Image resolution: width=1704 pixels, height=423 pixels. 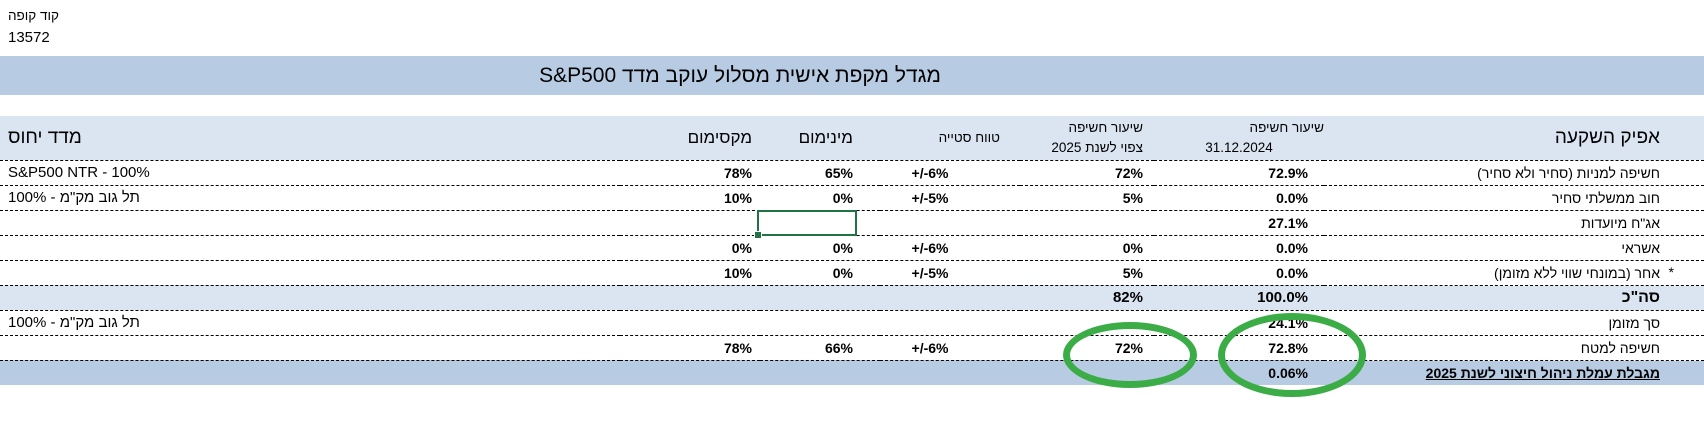 I want to click on cell-label: חשיפה למניות (סחיר ולא סחיר), so click(x=1514, y=173).